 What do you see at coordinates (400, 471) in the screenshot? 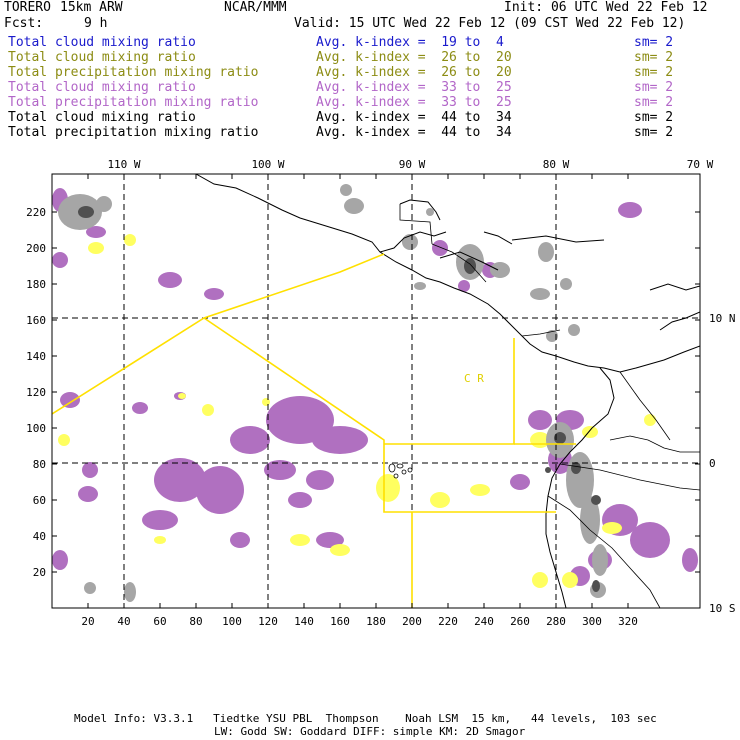
I see `galapagos-islands` at bounding box center [400, 471].